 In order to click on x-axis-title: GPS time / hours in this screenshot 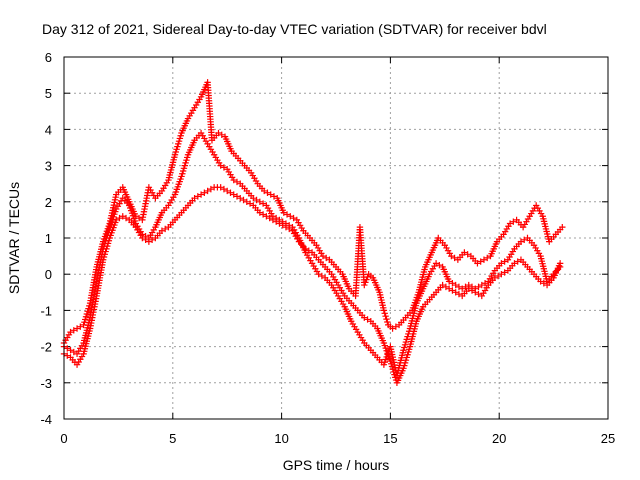, I will do `click(336, 465)`.